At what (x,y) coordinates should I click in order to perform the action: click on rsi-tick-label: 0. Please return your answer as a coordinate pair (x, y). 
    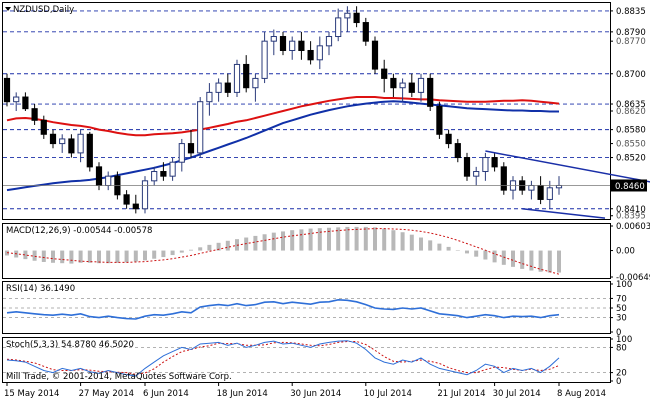
    Looking at the image, I should click on (618, 333).